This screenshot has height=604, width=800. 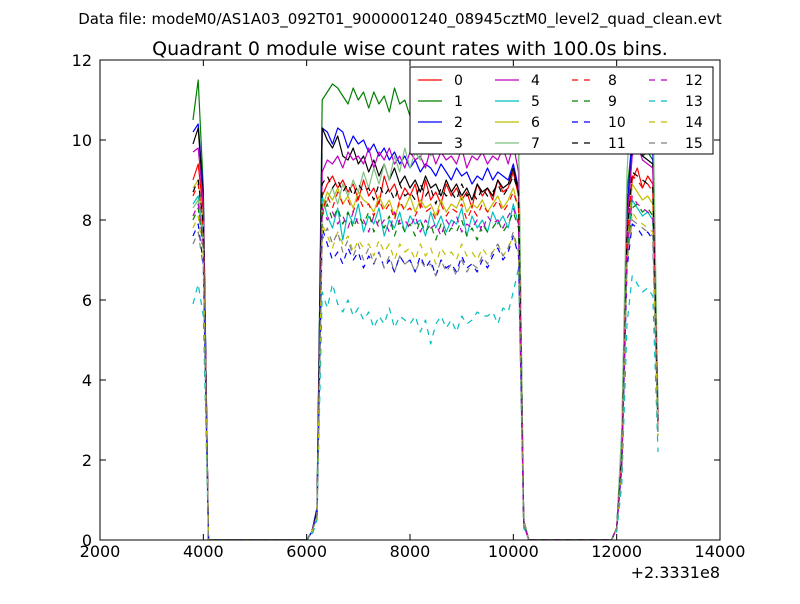 What do you see at coordinates (694, 123) in the screenshot?
I see `legend-label-14: 14` at bounding box center [694, 123].